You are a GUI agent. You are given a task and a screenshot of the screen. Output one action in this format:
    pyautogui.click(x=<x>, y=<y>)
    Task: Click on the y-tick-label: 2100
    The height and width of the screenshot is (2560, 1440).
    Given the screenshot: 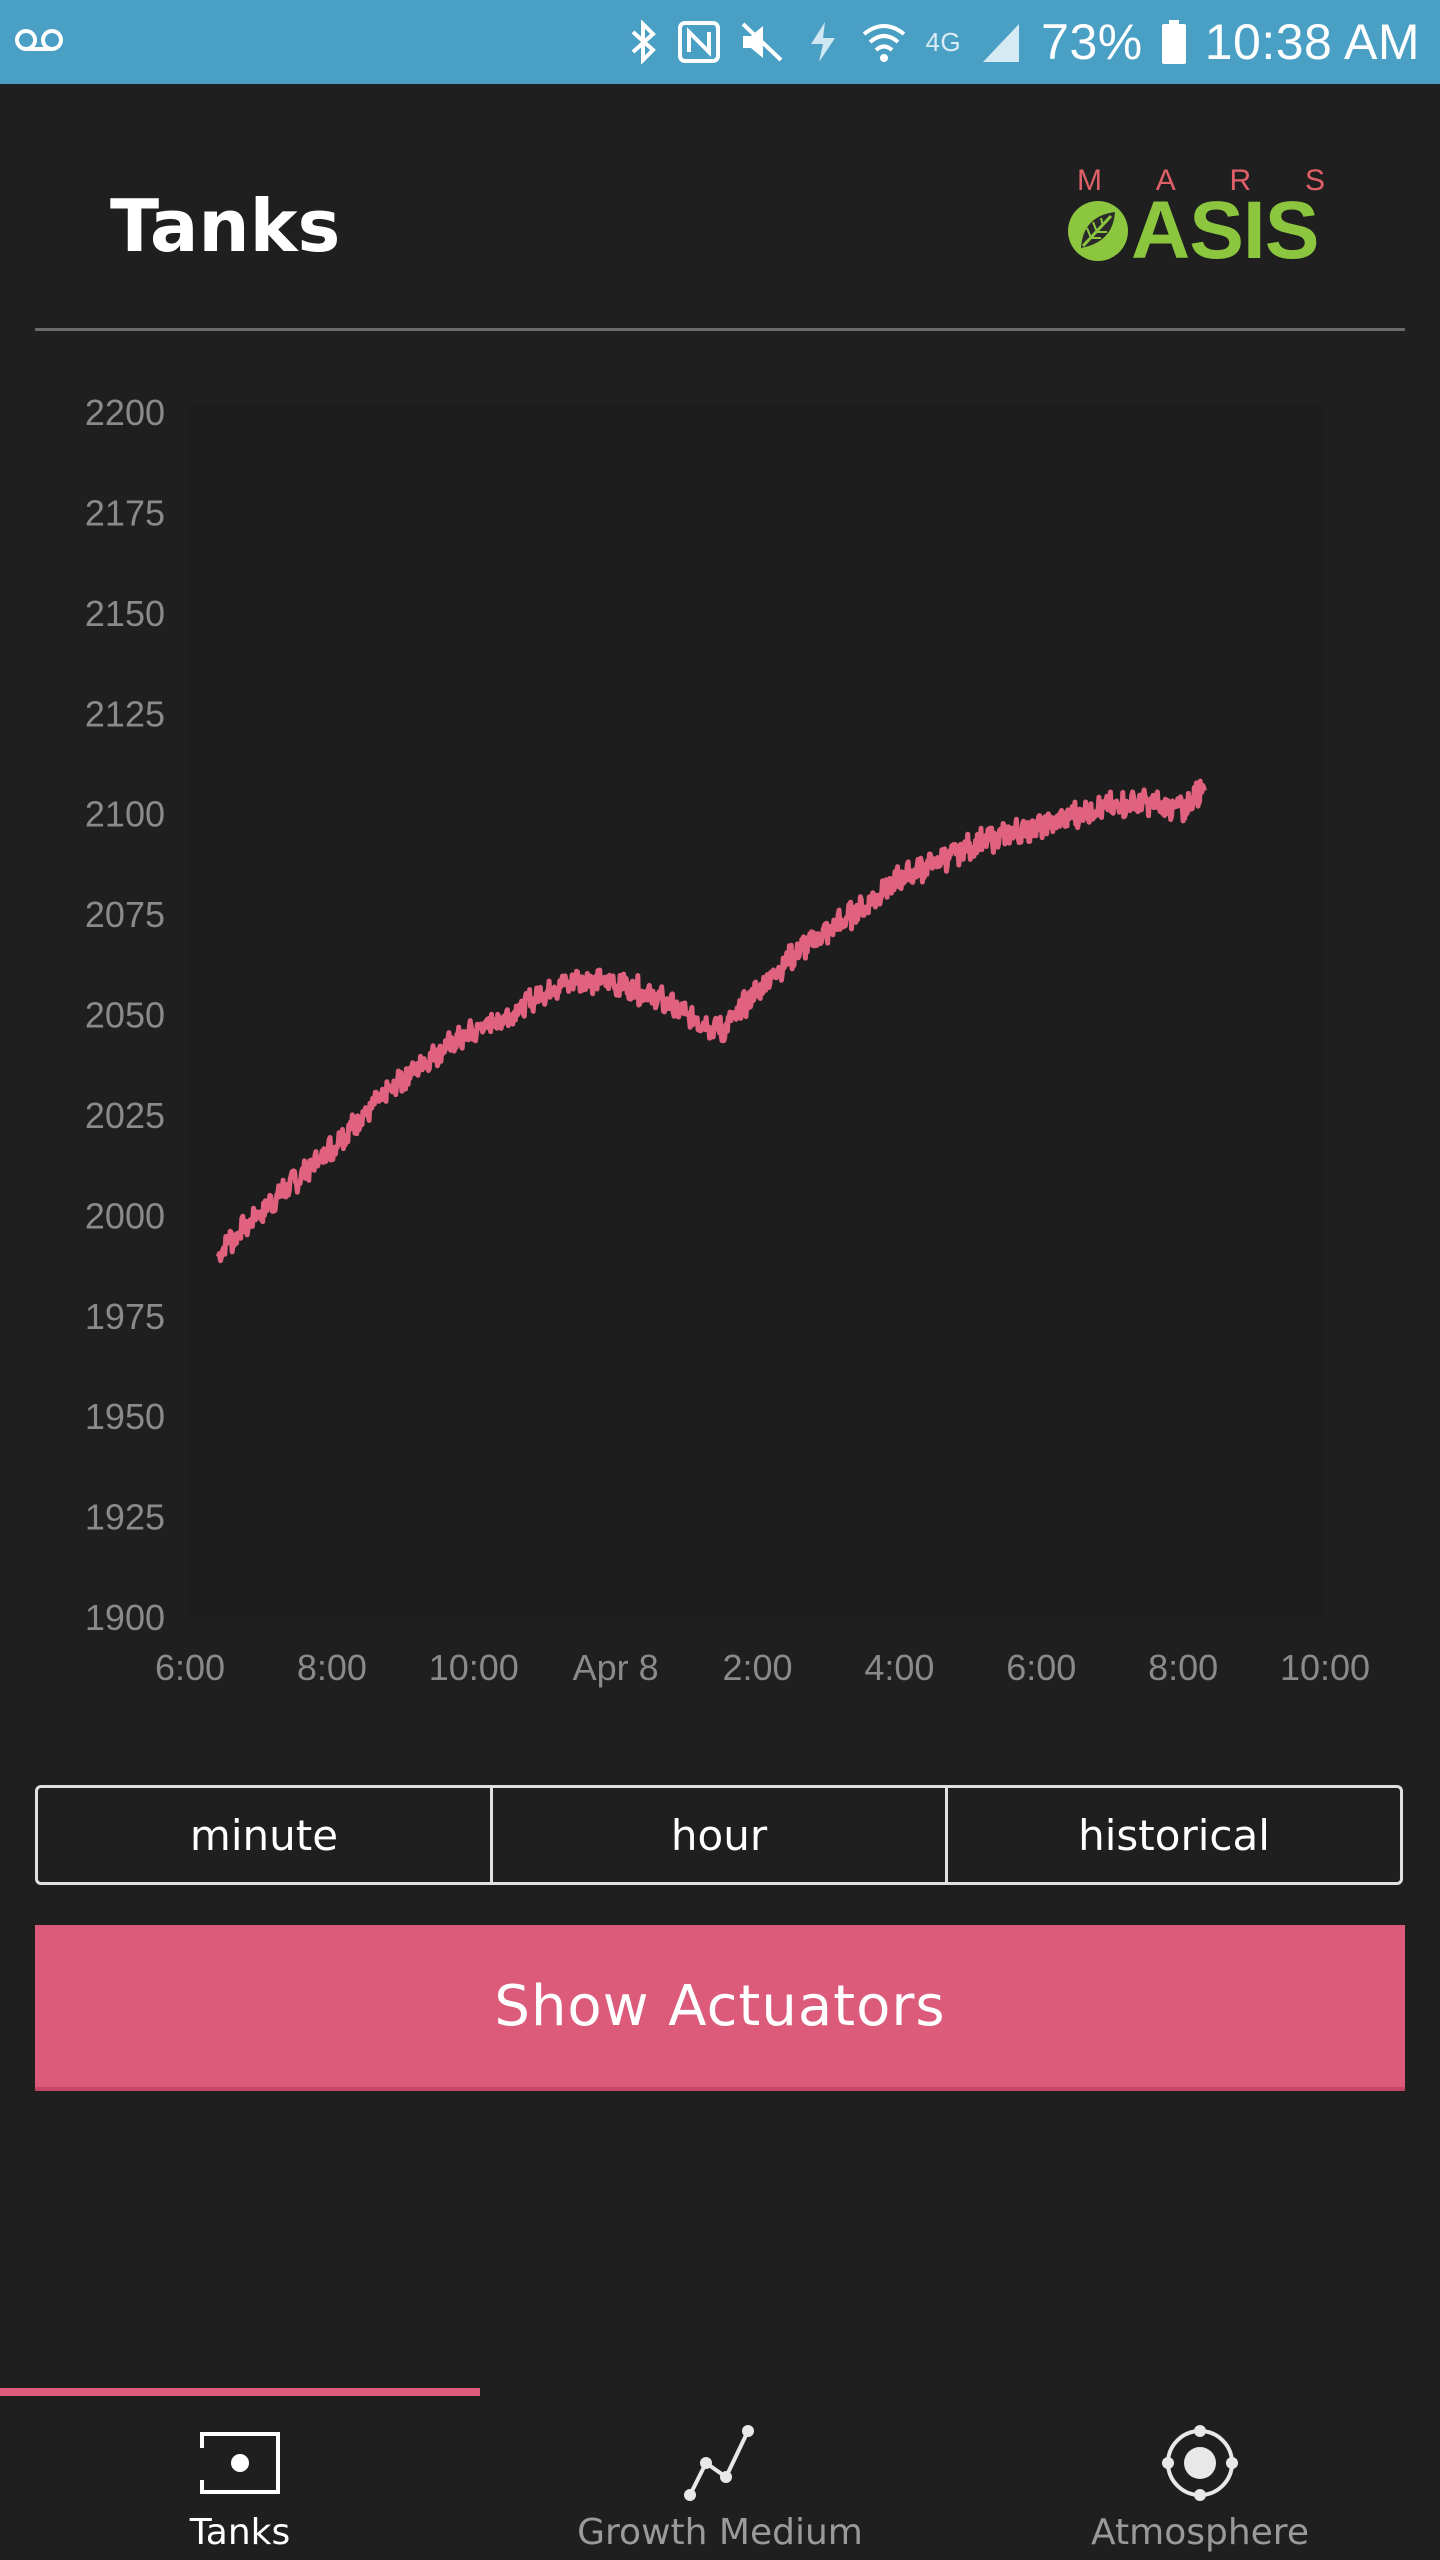 What is the action you would take?
    pyautogui.click(x=125, y=814)
    